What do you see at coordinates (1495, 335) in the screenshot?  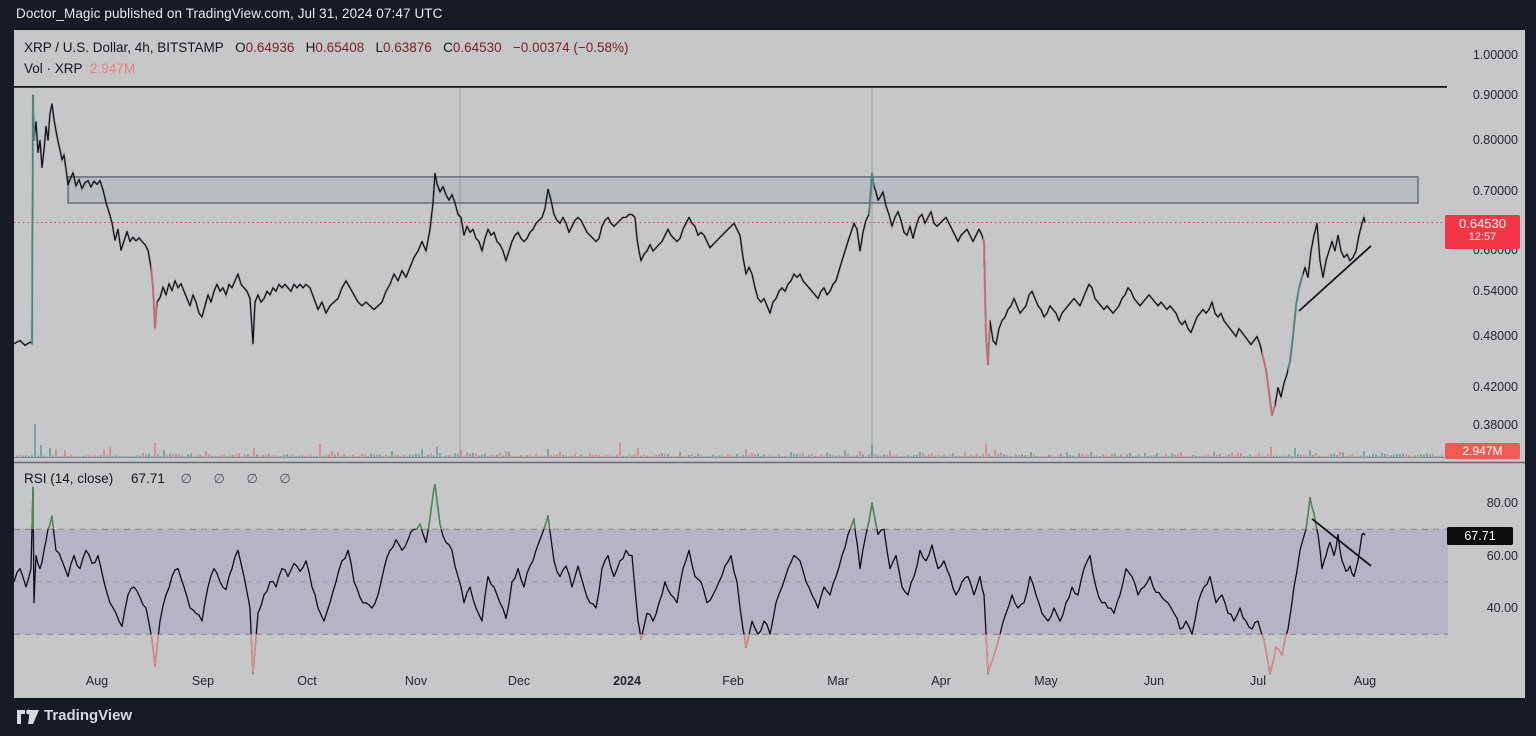 I see `price-tick-label: 0.48000` at bounding box center [1495, 335].